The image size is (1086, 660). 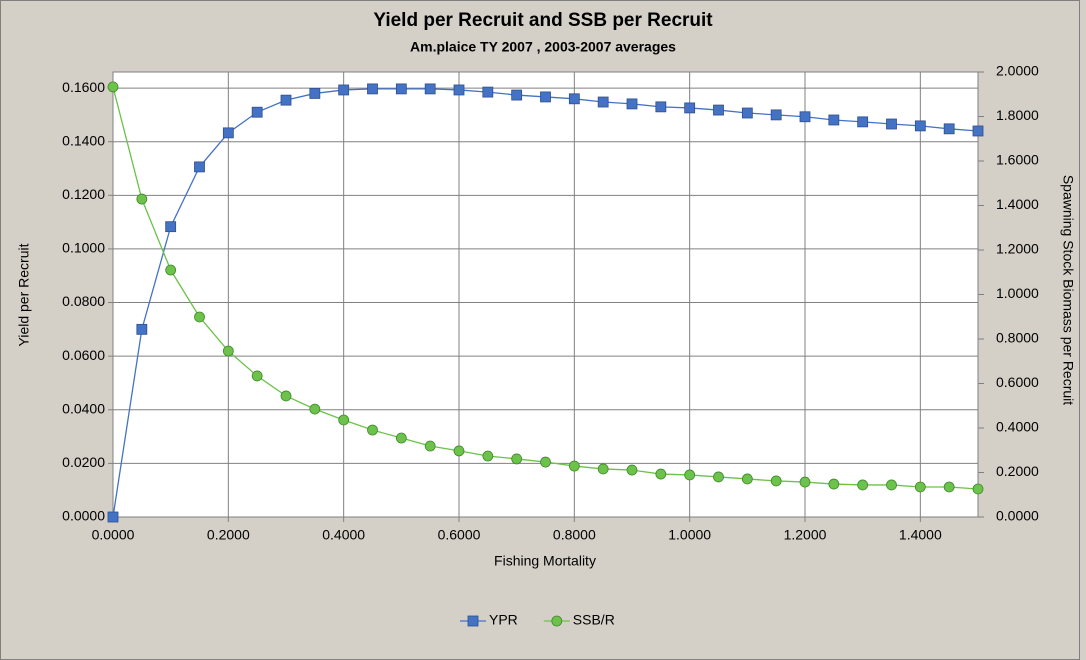 I want to click on x-tick-label: 1.4000, so click(x=920, y=535).